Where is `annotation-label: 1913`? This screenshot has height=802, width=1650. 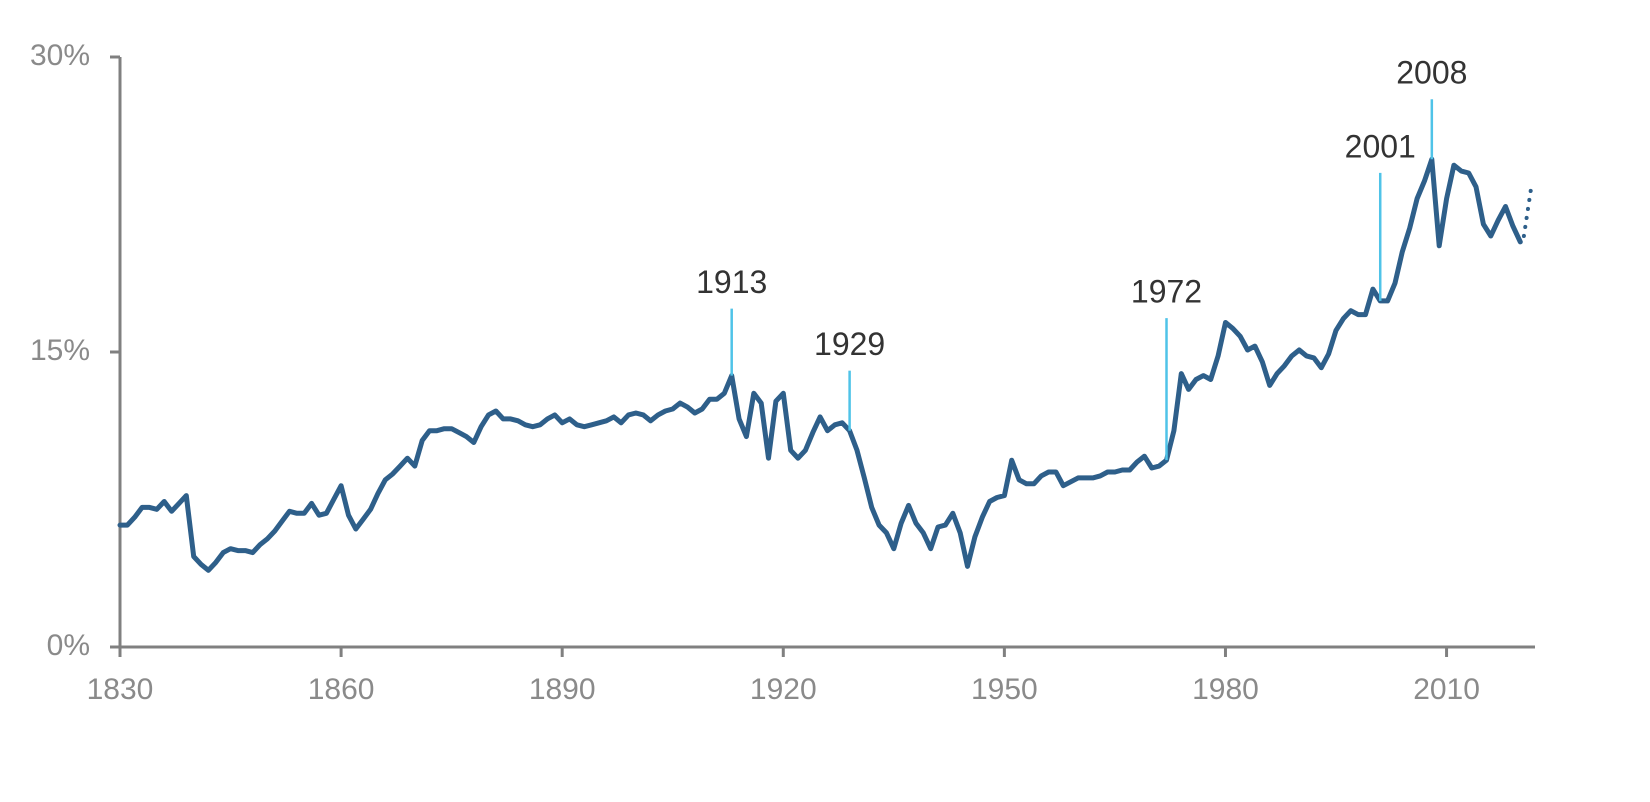
annotation-label: 1913 is located at coordinates (731, 282).